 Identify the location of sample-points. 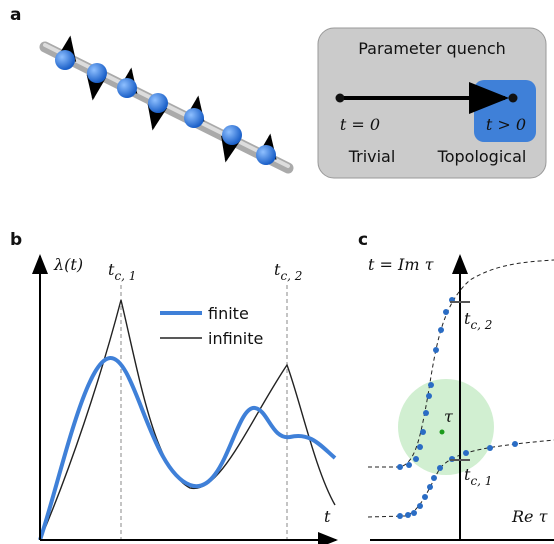
(457, 408).